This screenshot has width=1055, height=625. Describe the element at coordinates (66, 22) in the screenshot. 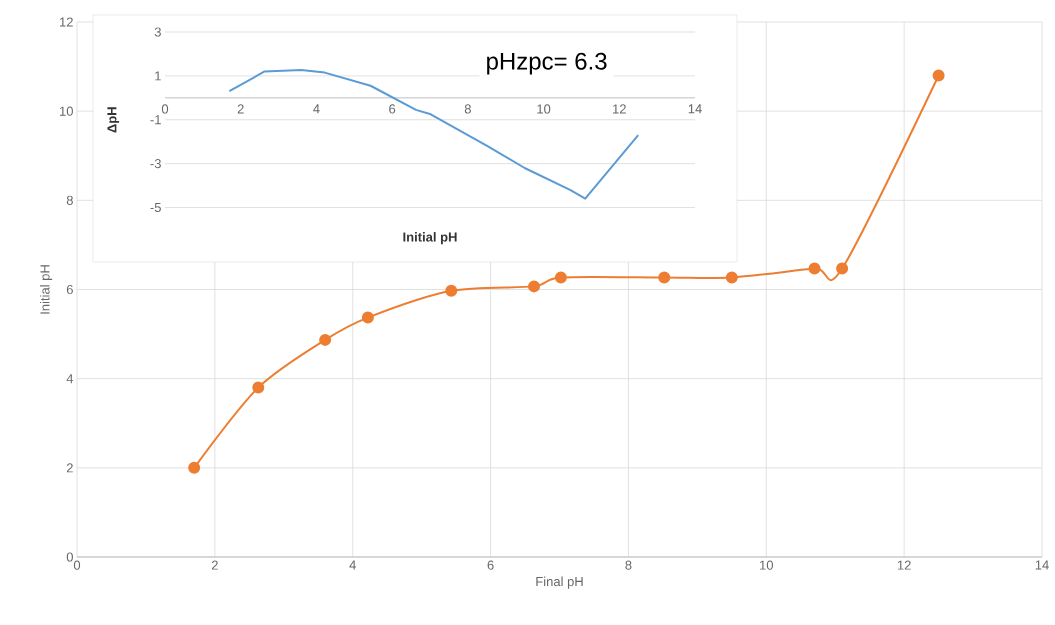

I see `y-tick-label: 12` at that location.